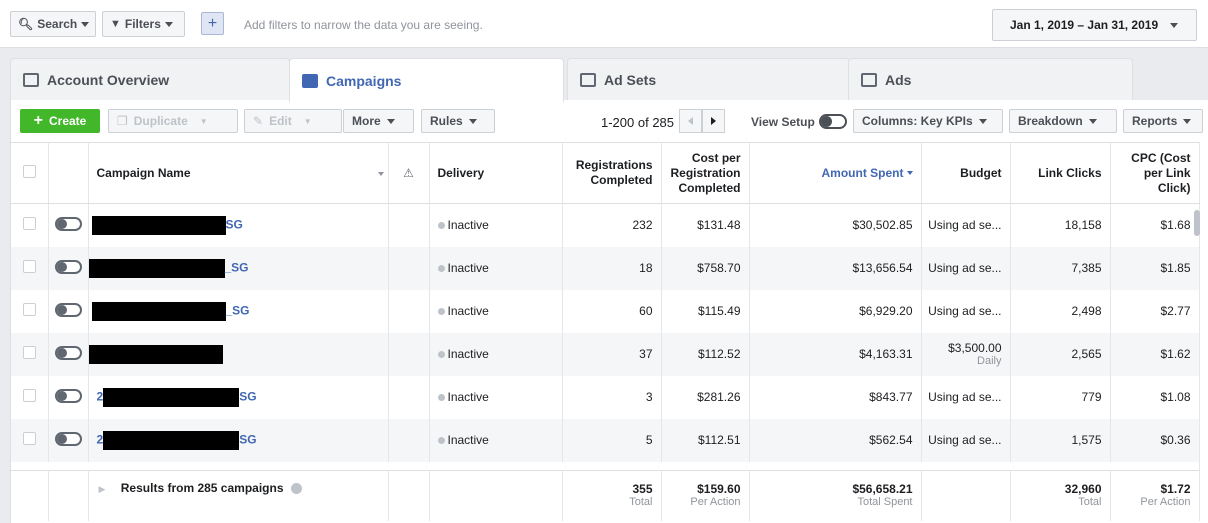 This screenshot has height=523, width=1208. What do you see at coordinates (378, 121) in the screenshot?
I see `more-button: More` at bounding box center [378, 121].